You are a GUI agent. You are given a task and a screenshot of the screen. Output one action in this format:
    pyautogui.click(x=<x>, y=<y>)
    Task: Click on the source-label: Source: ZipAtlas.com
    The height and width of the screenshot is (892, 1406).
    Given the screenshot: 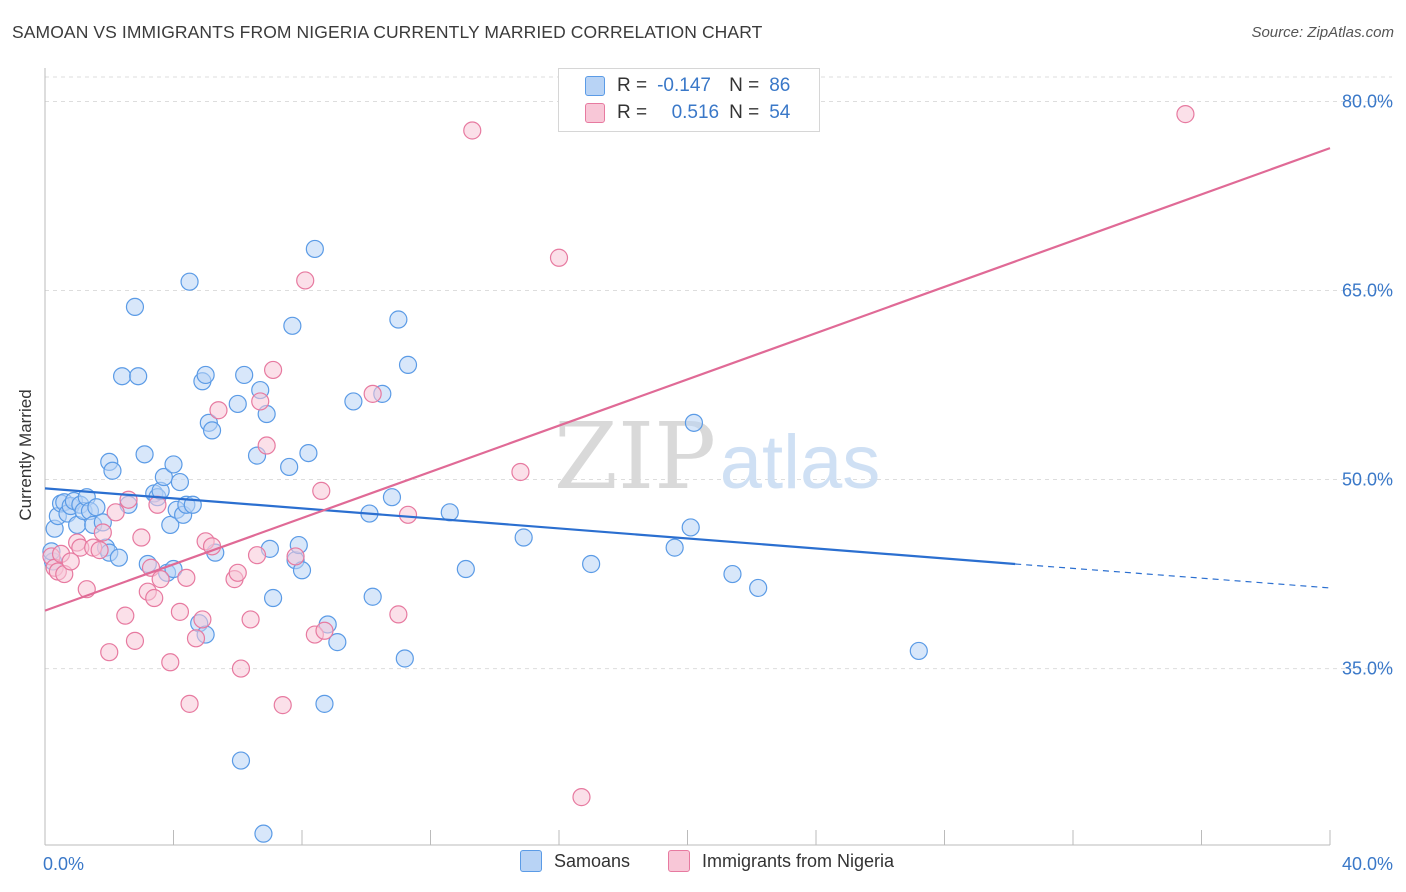 What is the action you would take?
    pyautogui.click(x=1322, y=32)
    